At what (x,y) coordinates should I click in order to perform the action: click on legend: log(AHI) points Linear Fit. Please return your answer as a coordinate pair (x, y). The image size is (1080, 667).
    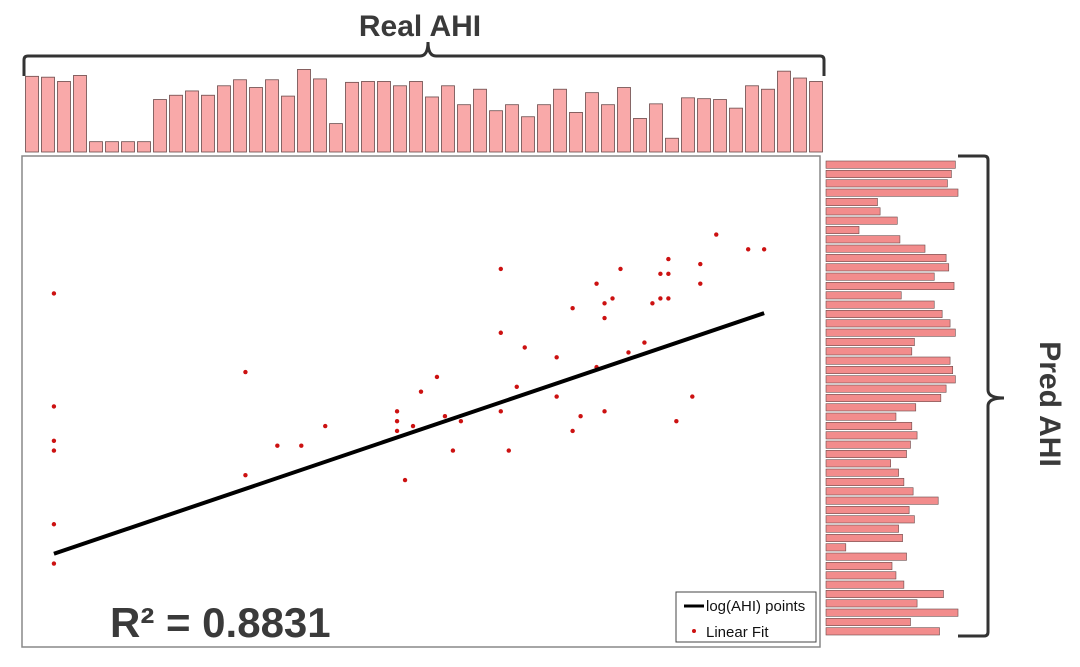
    Looking at the image, I should click on (746, 617).